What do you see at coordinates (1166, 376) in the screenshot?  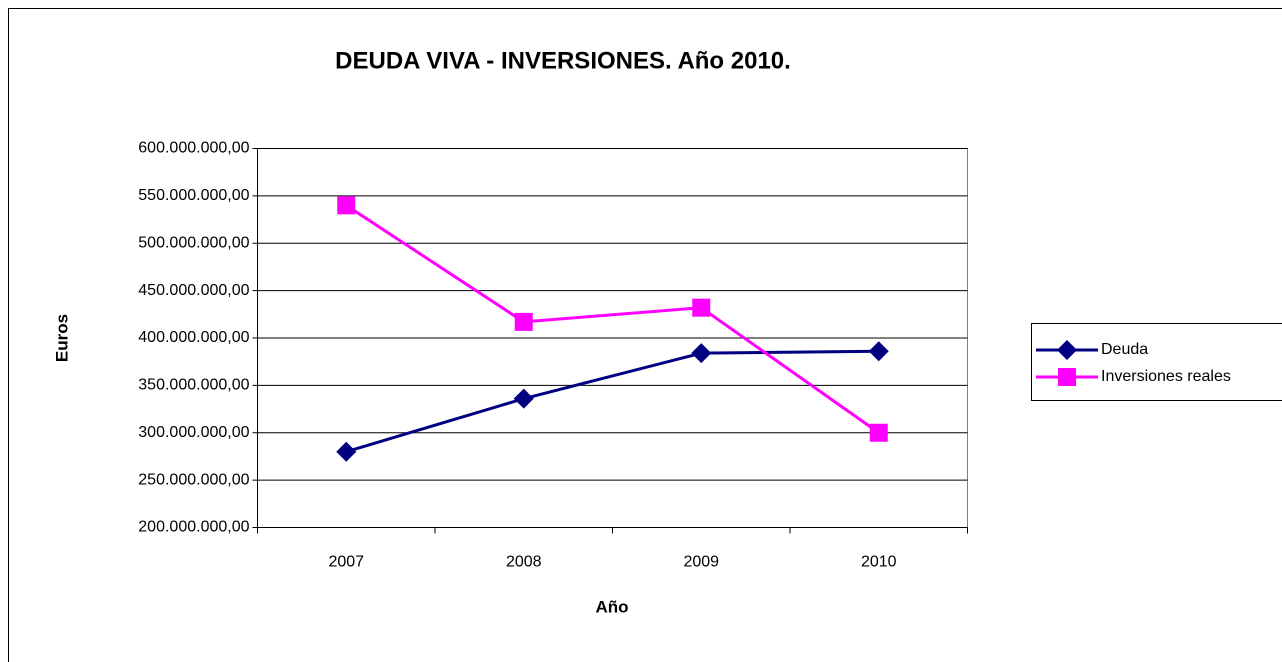 I see `legend-label: Inversiones reales` at bounding box center [1166, 376].